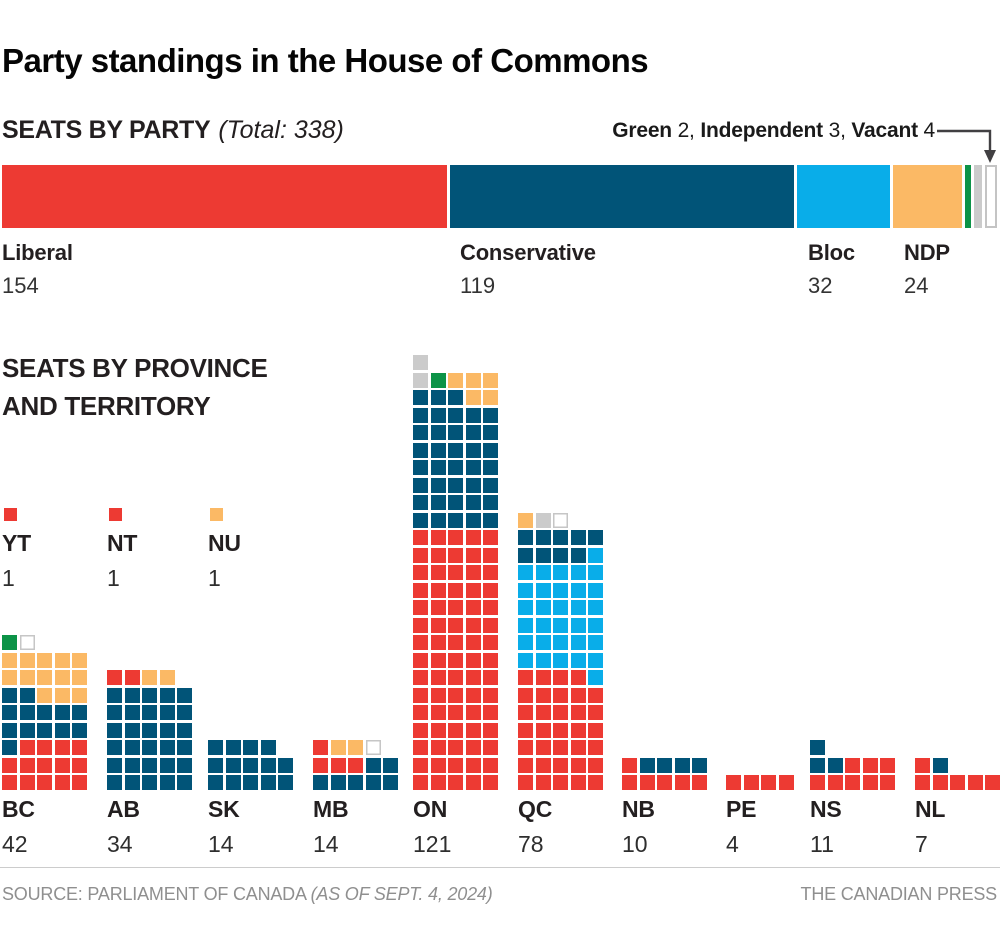 The image size is (1000, 944). Describe the element at coordinates (432, 844) in the screenshot. I see `province-seats: 121` at that location.